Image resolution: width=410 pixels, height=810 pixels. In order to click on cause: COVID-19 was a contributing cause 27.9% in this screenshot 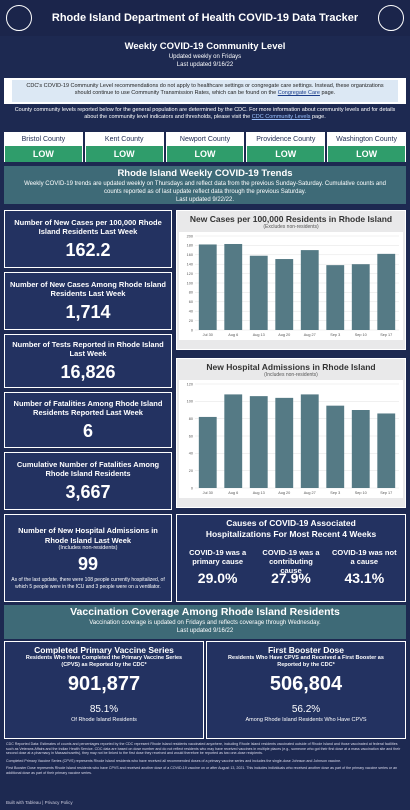, I will do `click(291, 567)`.